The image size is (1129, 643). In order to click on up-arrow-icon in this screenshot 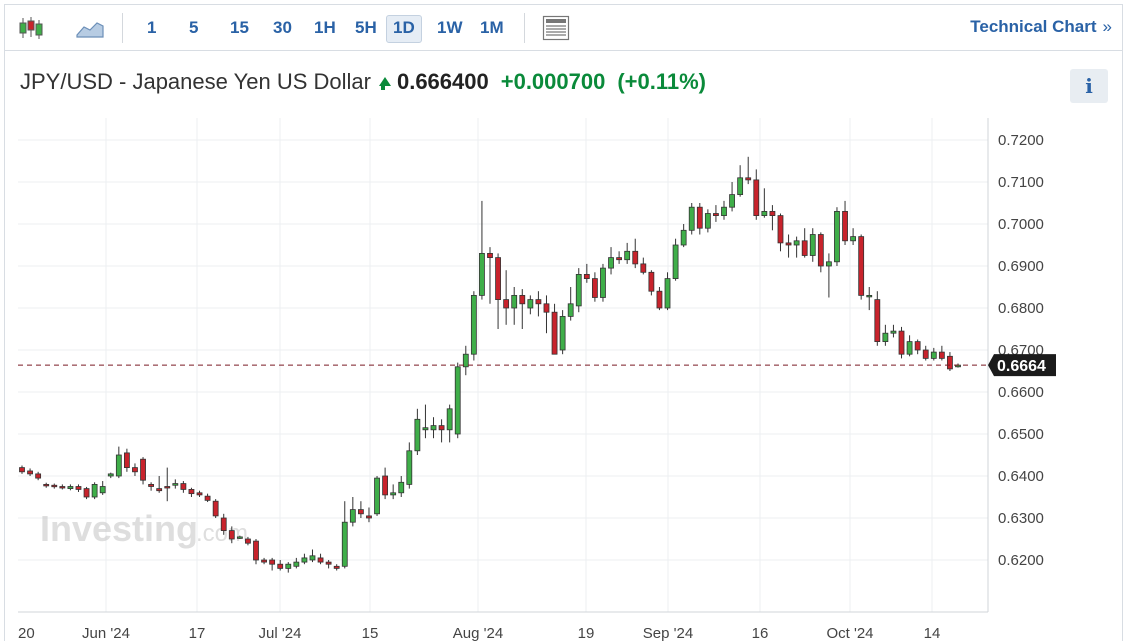, I will do `click(384, 81)`.